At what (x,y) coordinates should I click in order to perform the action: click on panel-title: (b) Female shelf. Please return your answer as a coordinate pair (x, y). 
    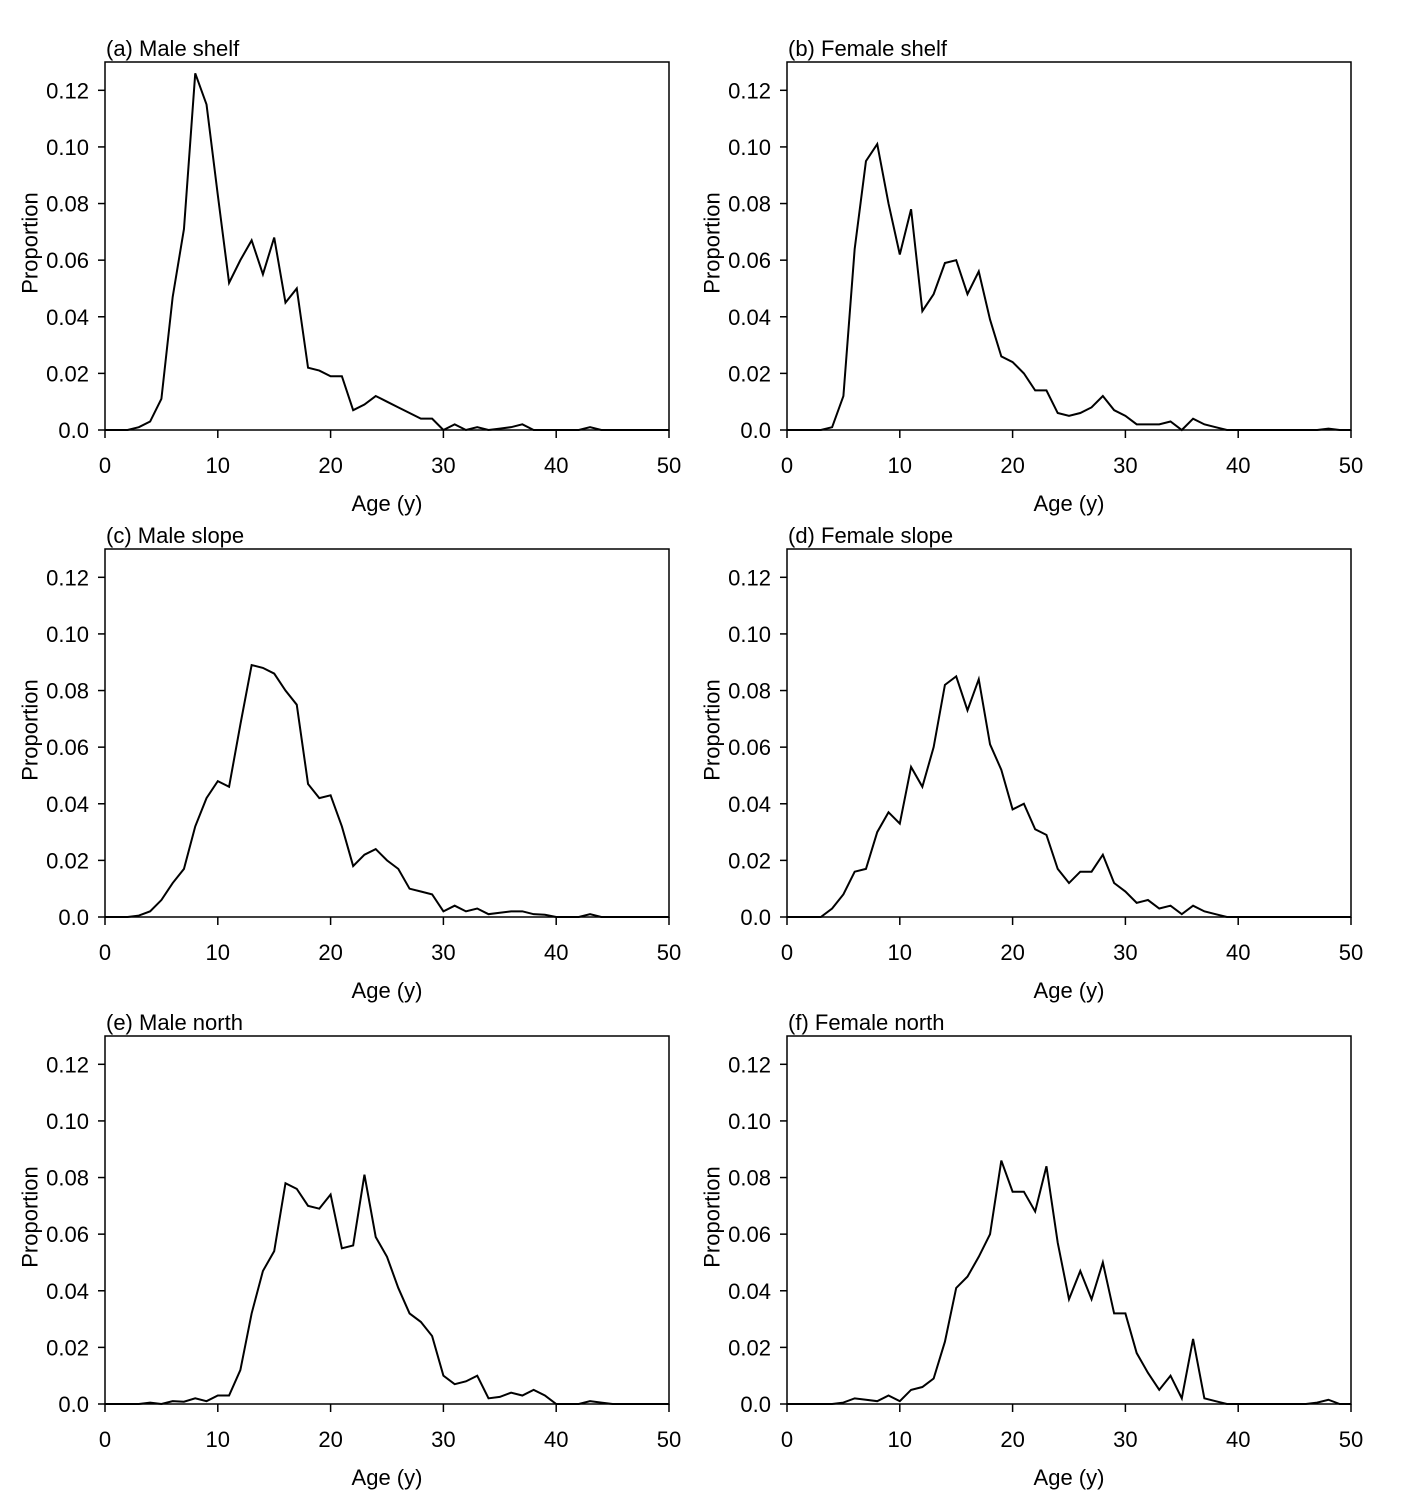
    Looking at the image, I should click on (868, 48).